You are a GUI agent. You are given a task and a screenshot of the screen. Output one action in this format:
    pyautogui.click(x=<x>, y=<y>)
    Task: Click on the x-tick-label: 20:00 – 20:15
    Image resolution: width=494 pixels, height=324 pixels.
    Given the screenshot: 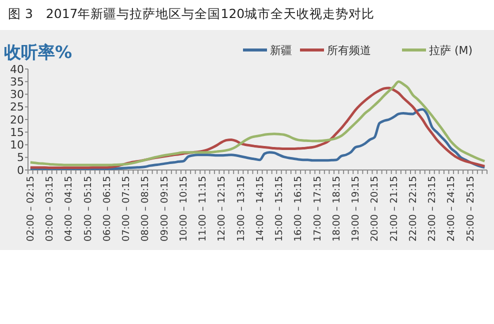 What is the action you would take?
    pyautogui.click(x=375, y=209)
    